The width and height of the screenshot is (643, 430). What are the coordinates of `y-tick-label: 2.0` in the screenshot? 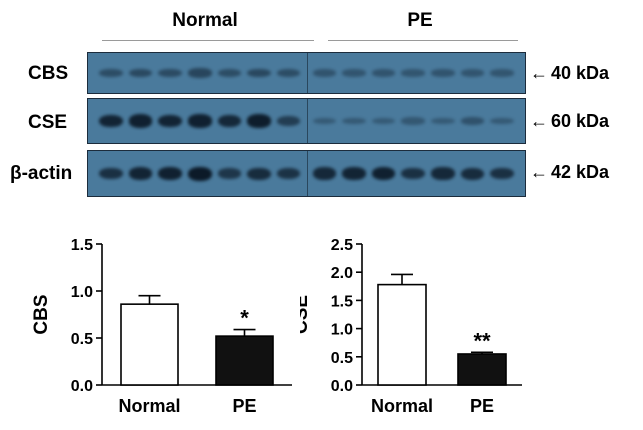 It's located at (342, 273).